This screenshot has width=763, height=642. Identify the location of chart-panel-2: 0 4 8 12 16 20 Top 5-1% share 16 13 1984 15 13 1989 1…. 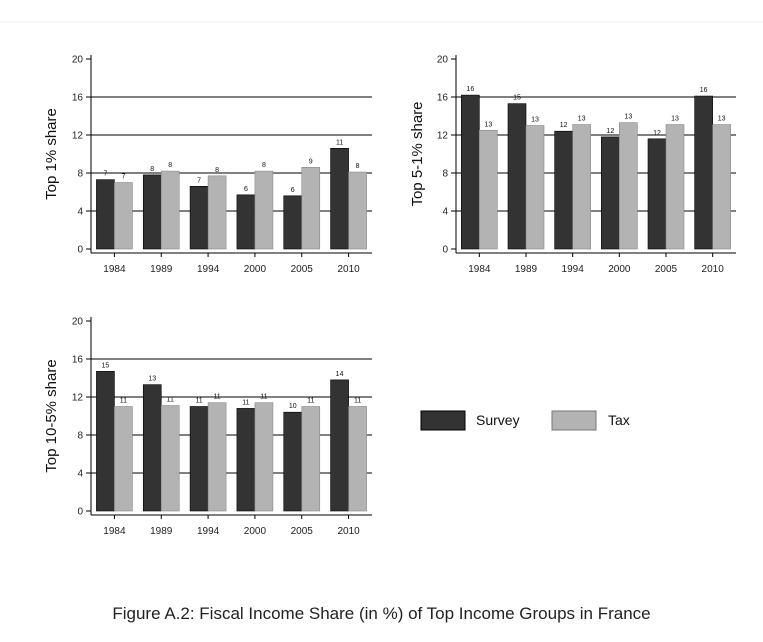
(572, 165).